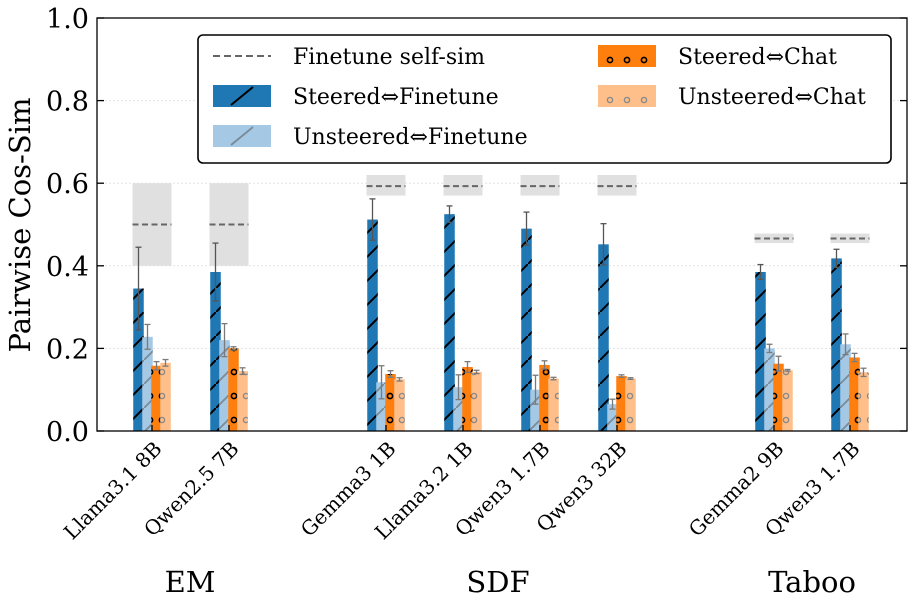 The height and width of the screenshot is (607, 914). Describe the element at coordinates (501, 212) in the screenshot. I see `self-sim-lines` at that location.